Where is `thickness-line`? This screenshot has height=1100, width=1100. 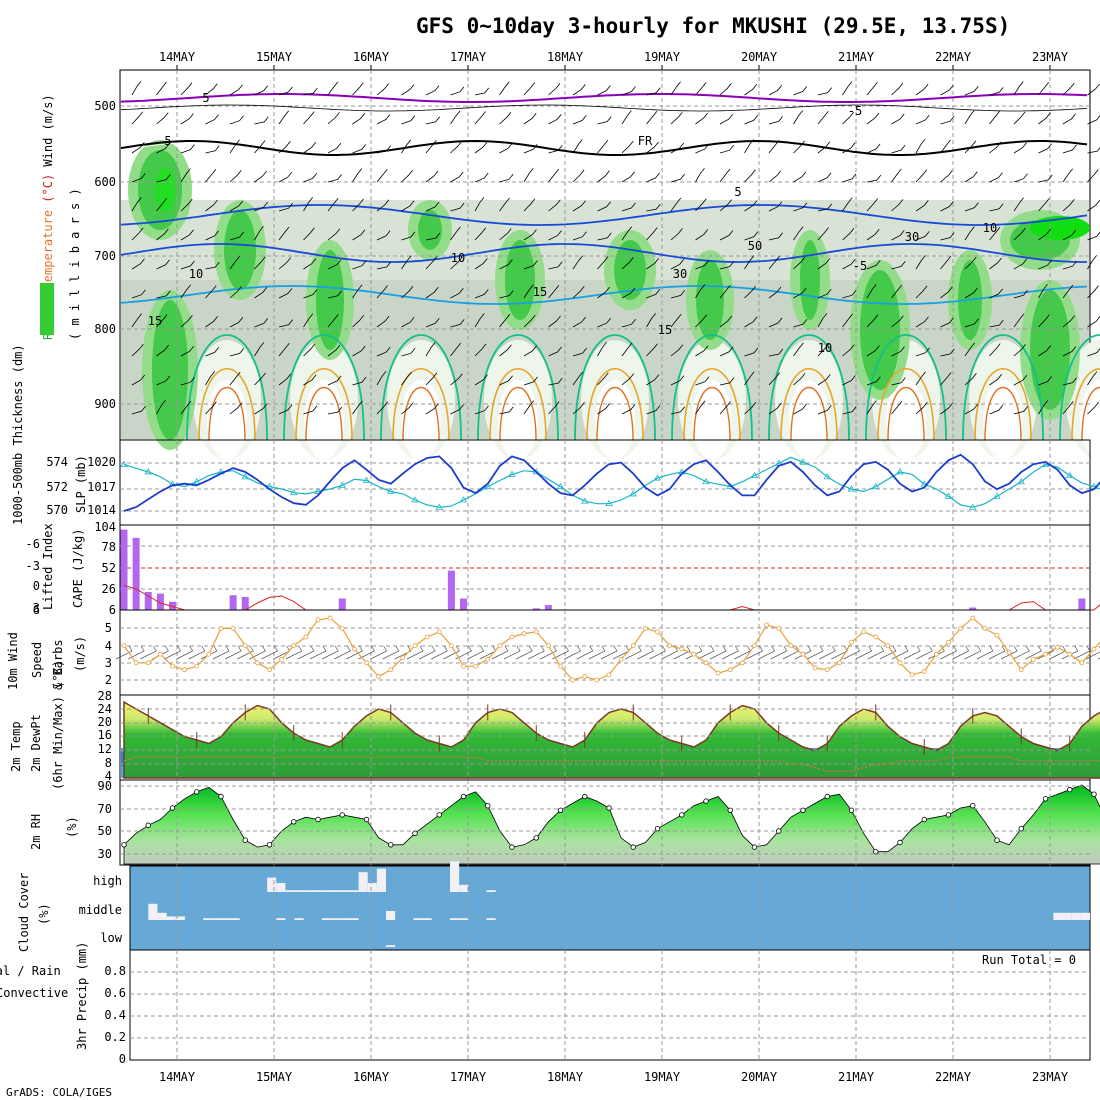 thickness-line is located at coordinates (611, 482).